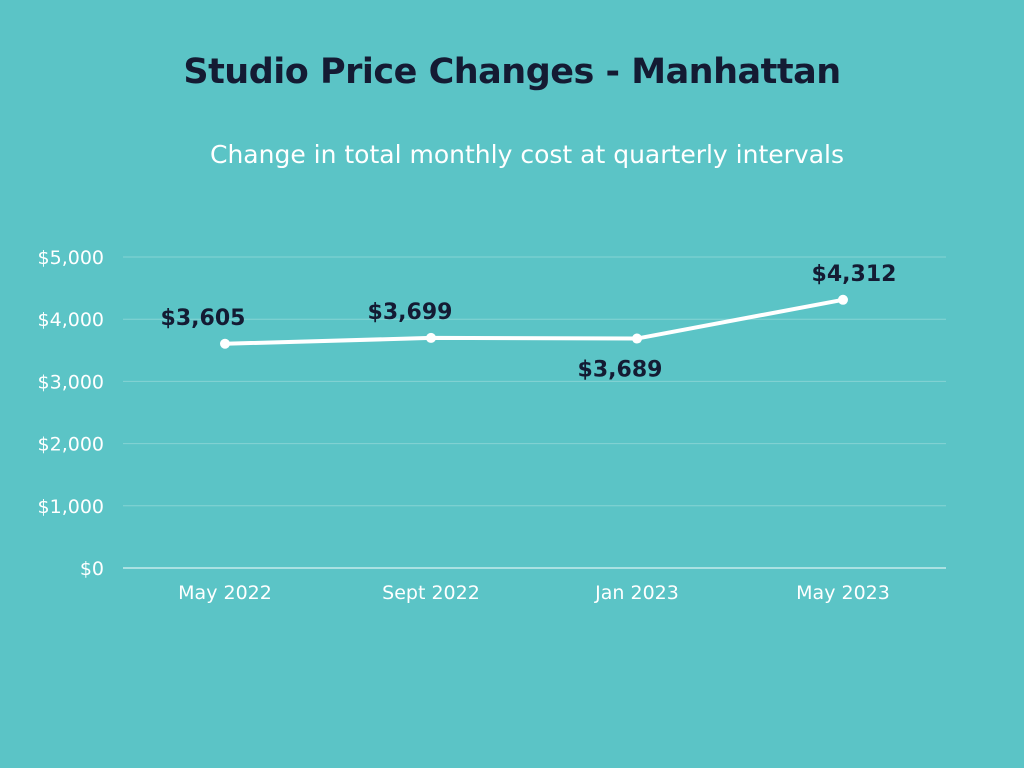  What do you see at coordinates (431, 593) in the screenshot?
I see `x-tick-label: Sept 2022` at bounding box center [431, 593].